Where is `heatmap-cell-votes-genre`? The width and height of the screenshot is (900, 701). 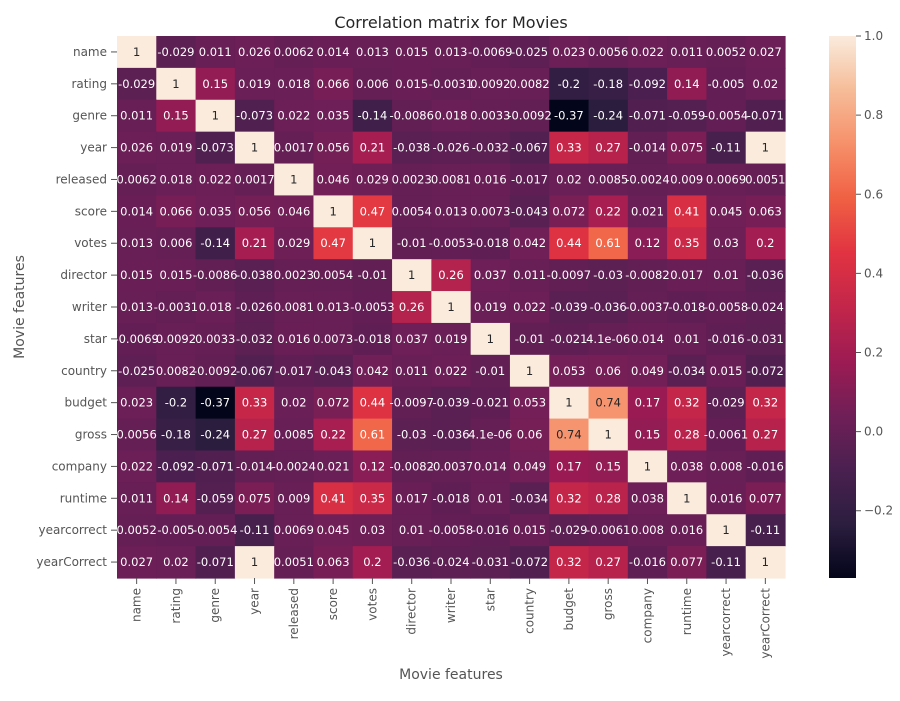
heatmap-cell-votes-genre is located at coordinates (215, 243).